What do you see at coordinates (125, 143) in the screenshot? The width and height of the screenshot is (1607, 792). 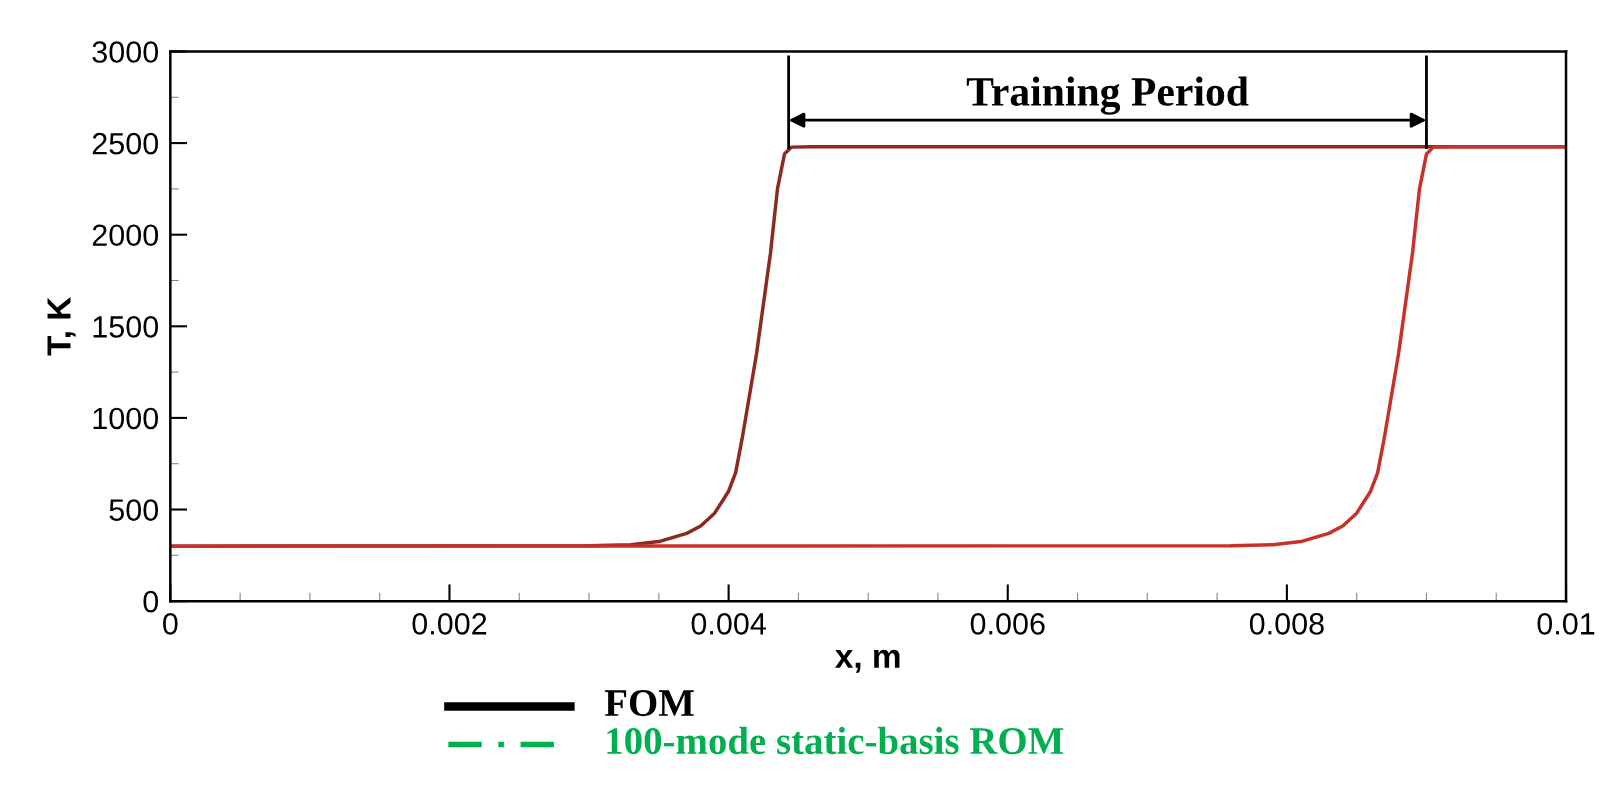 I see `y-tick-label: 2500` at bounding box center [125, 143].